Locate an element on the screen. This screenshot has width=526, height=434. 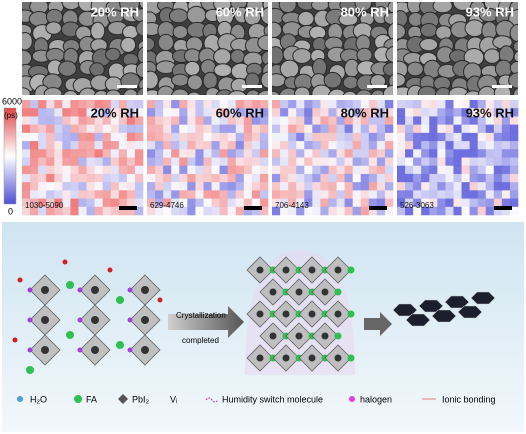
map-label: 80% RH is located at coordinates (365, 112).